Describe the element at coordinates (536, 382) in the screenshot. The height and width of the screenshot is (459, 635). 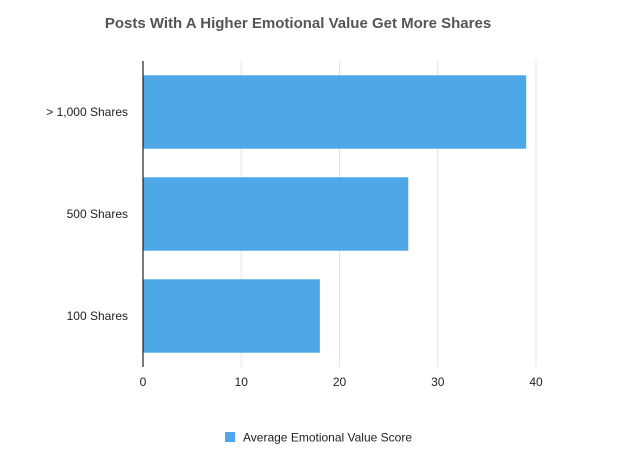
I see `x-tick-label: 40` at that location.